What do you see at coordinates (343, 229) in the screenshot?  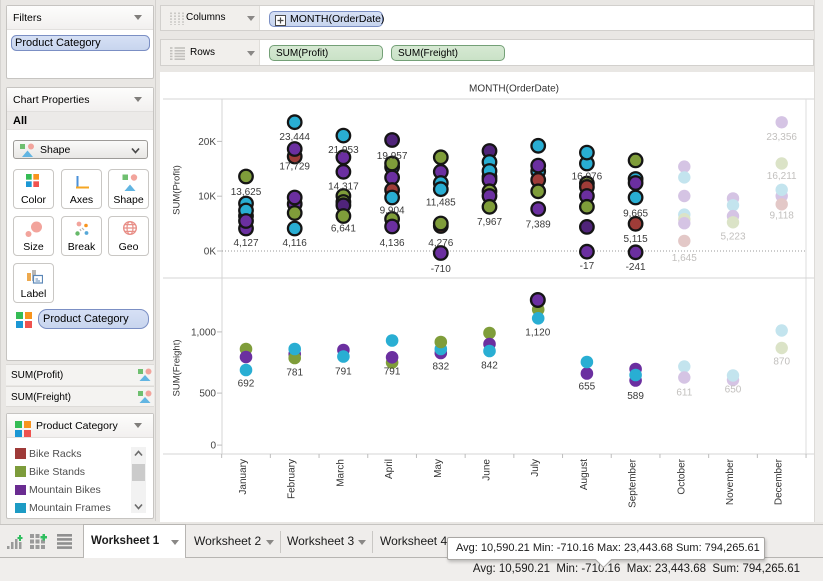 I see `svg-text: 6,641` at bounding box center [343, 229].